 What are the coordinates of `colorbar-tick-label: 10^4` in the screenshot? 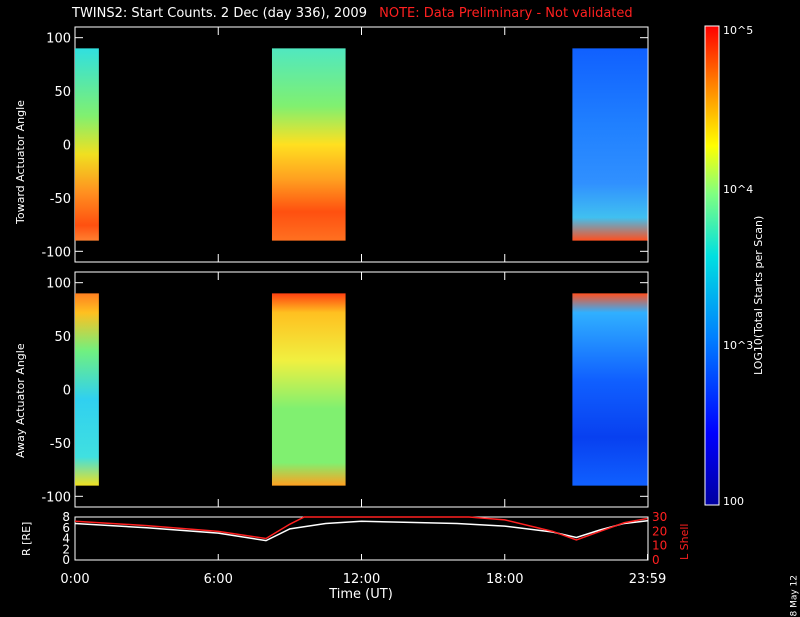 It's located at (738, 189).